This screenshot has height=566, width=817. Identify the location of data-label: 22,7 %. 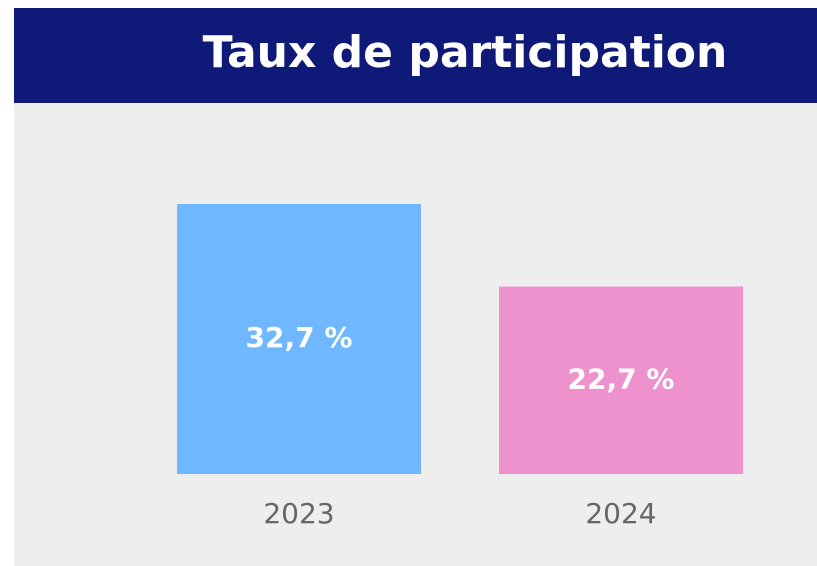
(621, 378).